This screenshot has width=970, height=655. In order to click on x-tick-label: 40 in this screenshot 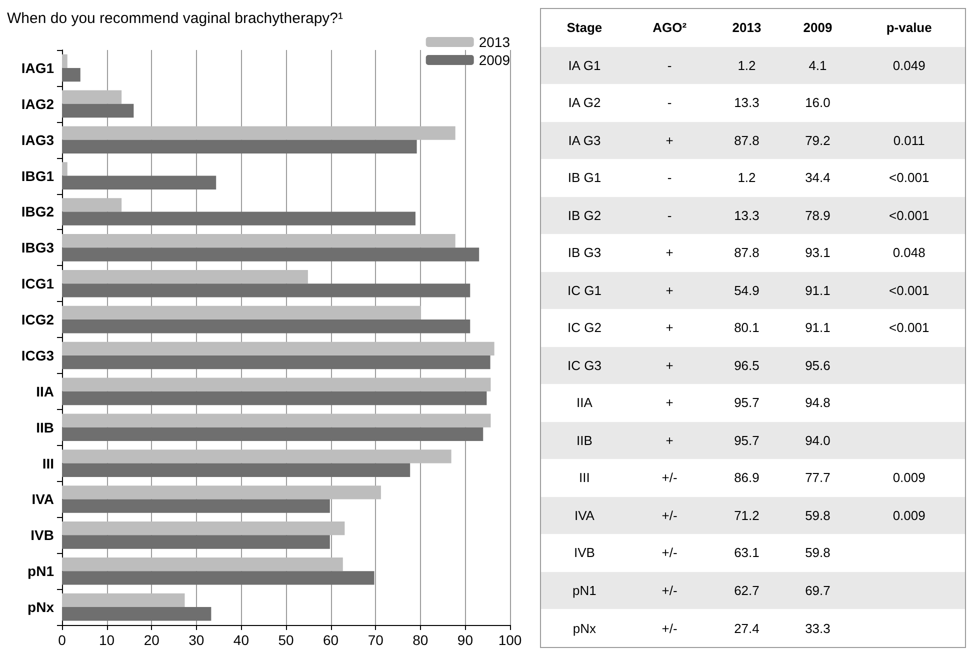, I will do `click(241, 640)`.